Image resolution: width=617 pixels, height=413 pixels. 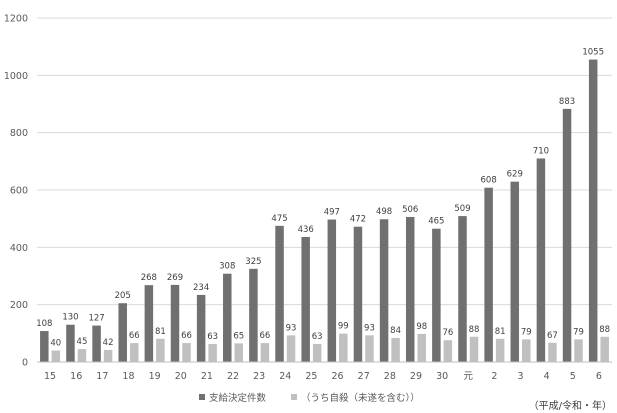 What do you see at coordinates (360, 398) in the screenshot?
I see `legend-label-suicide: （うち自殺（未遂を含む））` at bounding box center [360, 398].